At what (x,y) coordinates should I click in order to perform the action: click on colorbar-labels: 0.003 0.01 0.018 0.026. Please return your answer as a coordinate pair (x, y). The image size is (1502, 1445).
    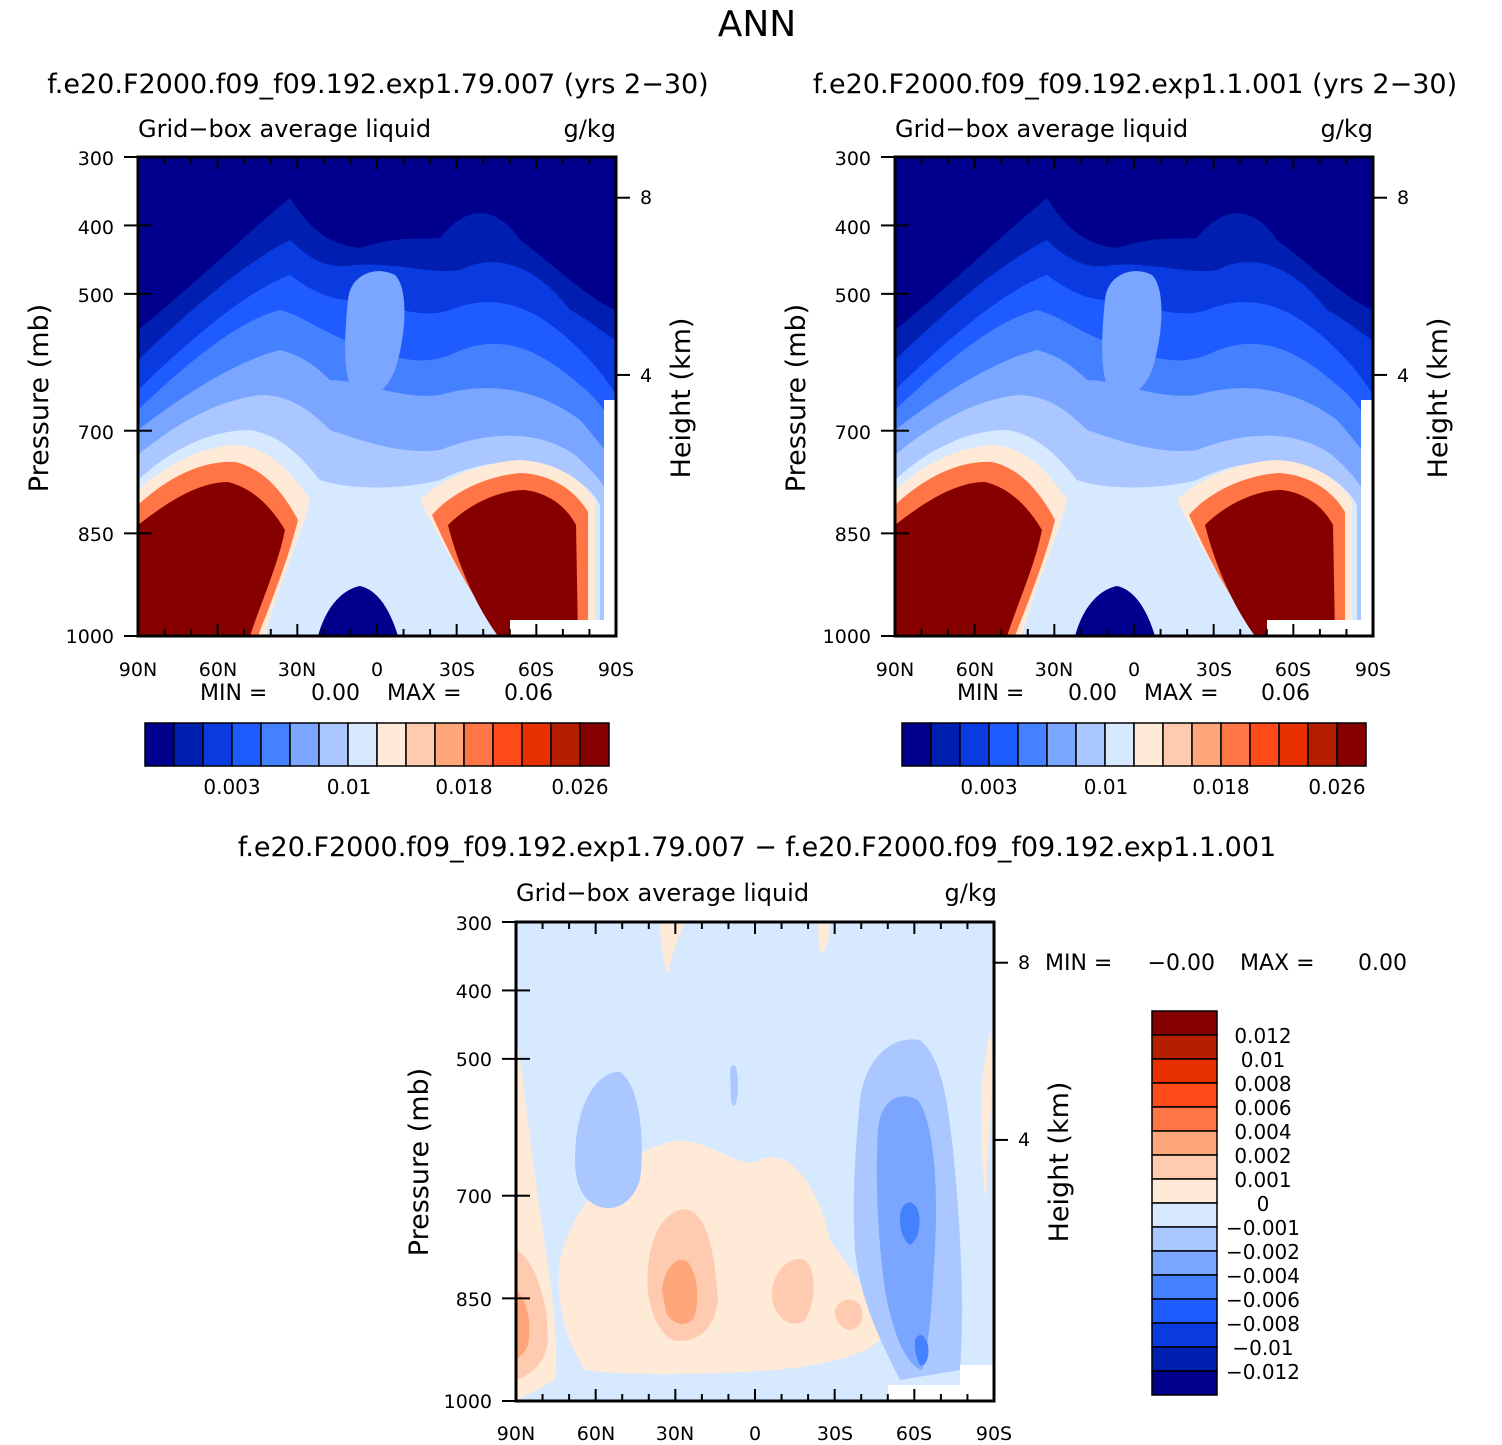
    Looking at the image, I should click on (405, 787).